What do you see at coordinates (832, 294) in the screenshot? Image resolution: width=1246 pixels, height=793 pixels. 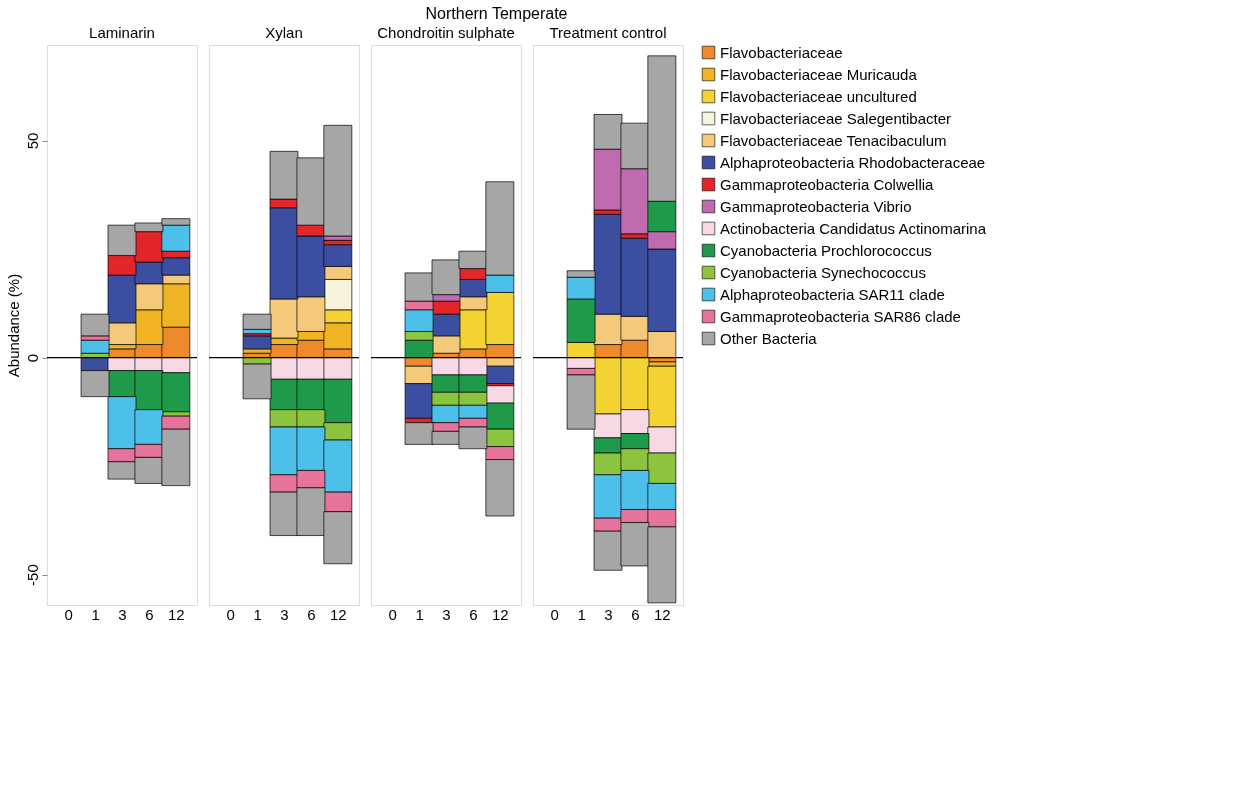 I see `legend-label: Alphaproteobacteria SAR11 clade` at bounding box center [832, 294].